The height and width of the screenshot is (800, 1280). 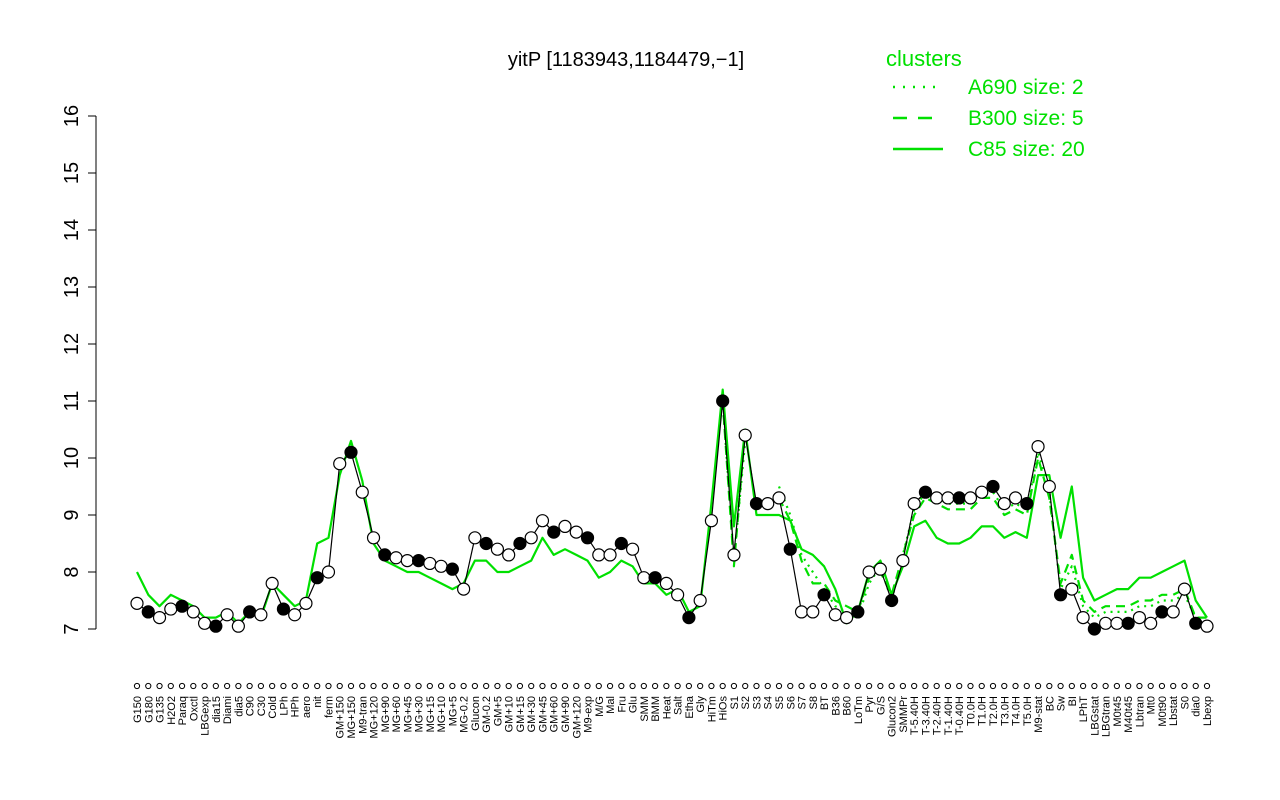 I want to click on x-tick-label: Fru, so click(x=622, y=704).